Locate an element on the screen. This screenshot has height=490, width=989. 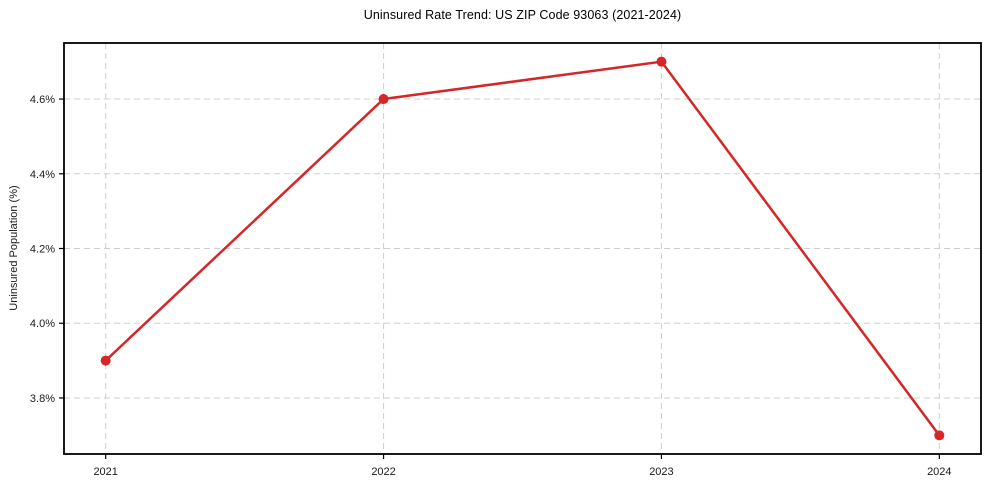
x-tick-label: 2024 is located at coordinates (939, 472).